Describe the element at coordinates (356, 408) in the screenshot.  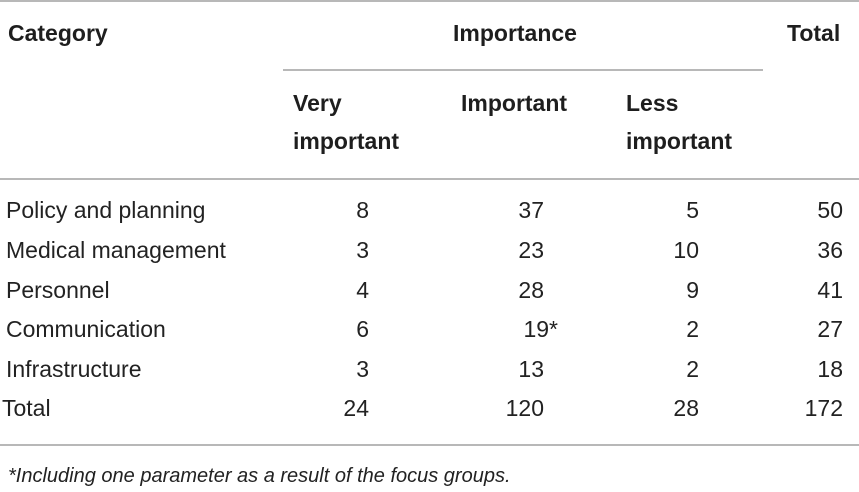
I see `table-row-very-important: 24` at that location.